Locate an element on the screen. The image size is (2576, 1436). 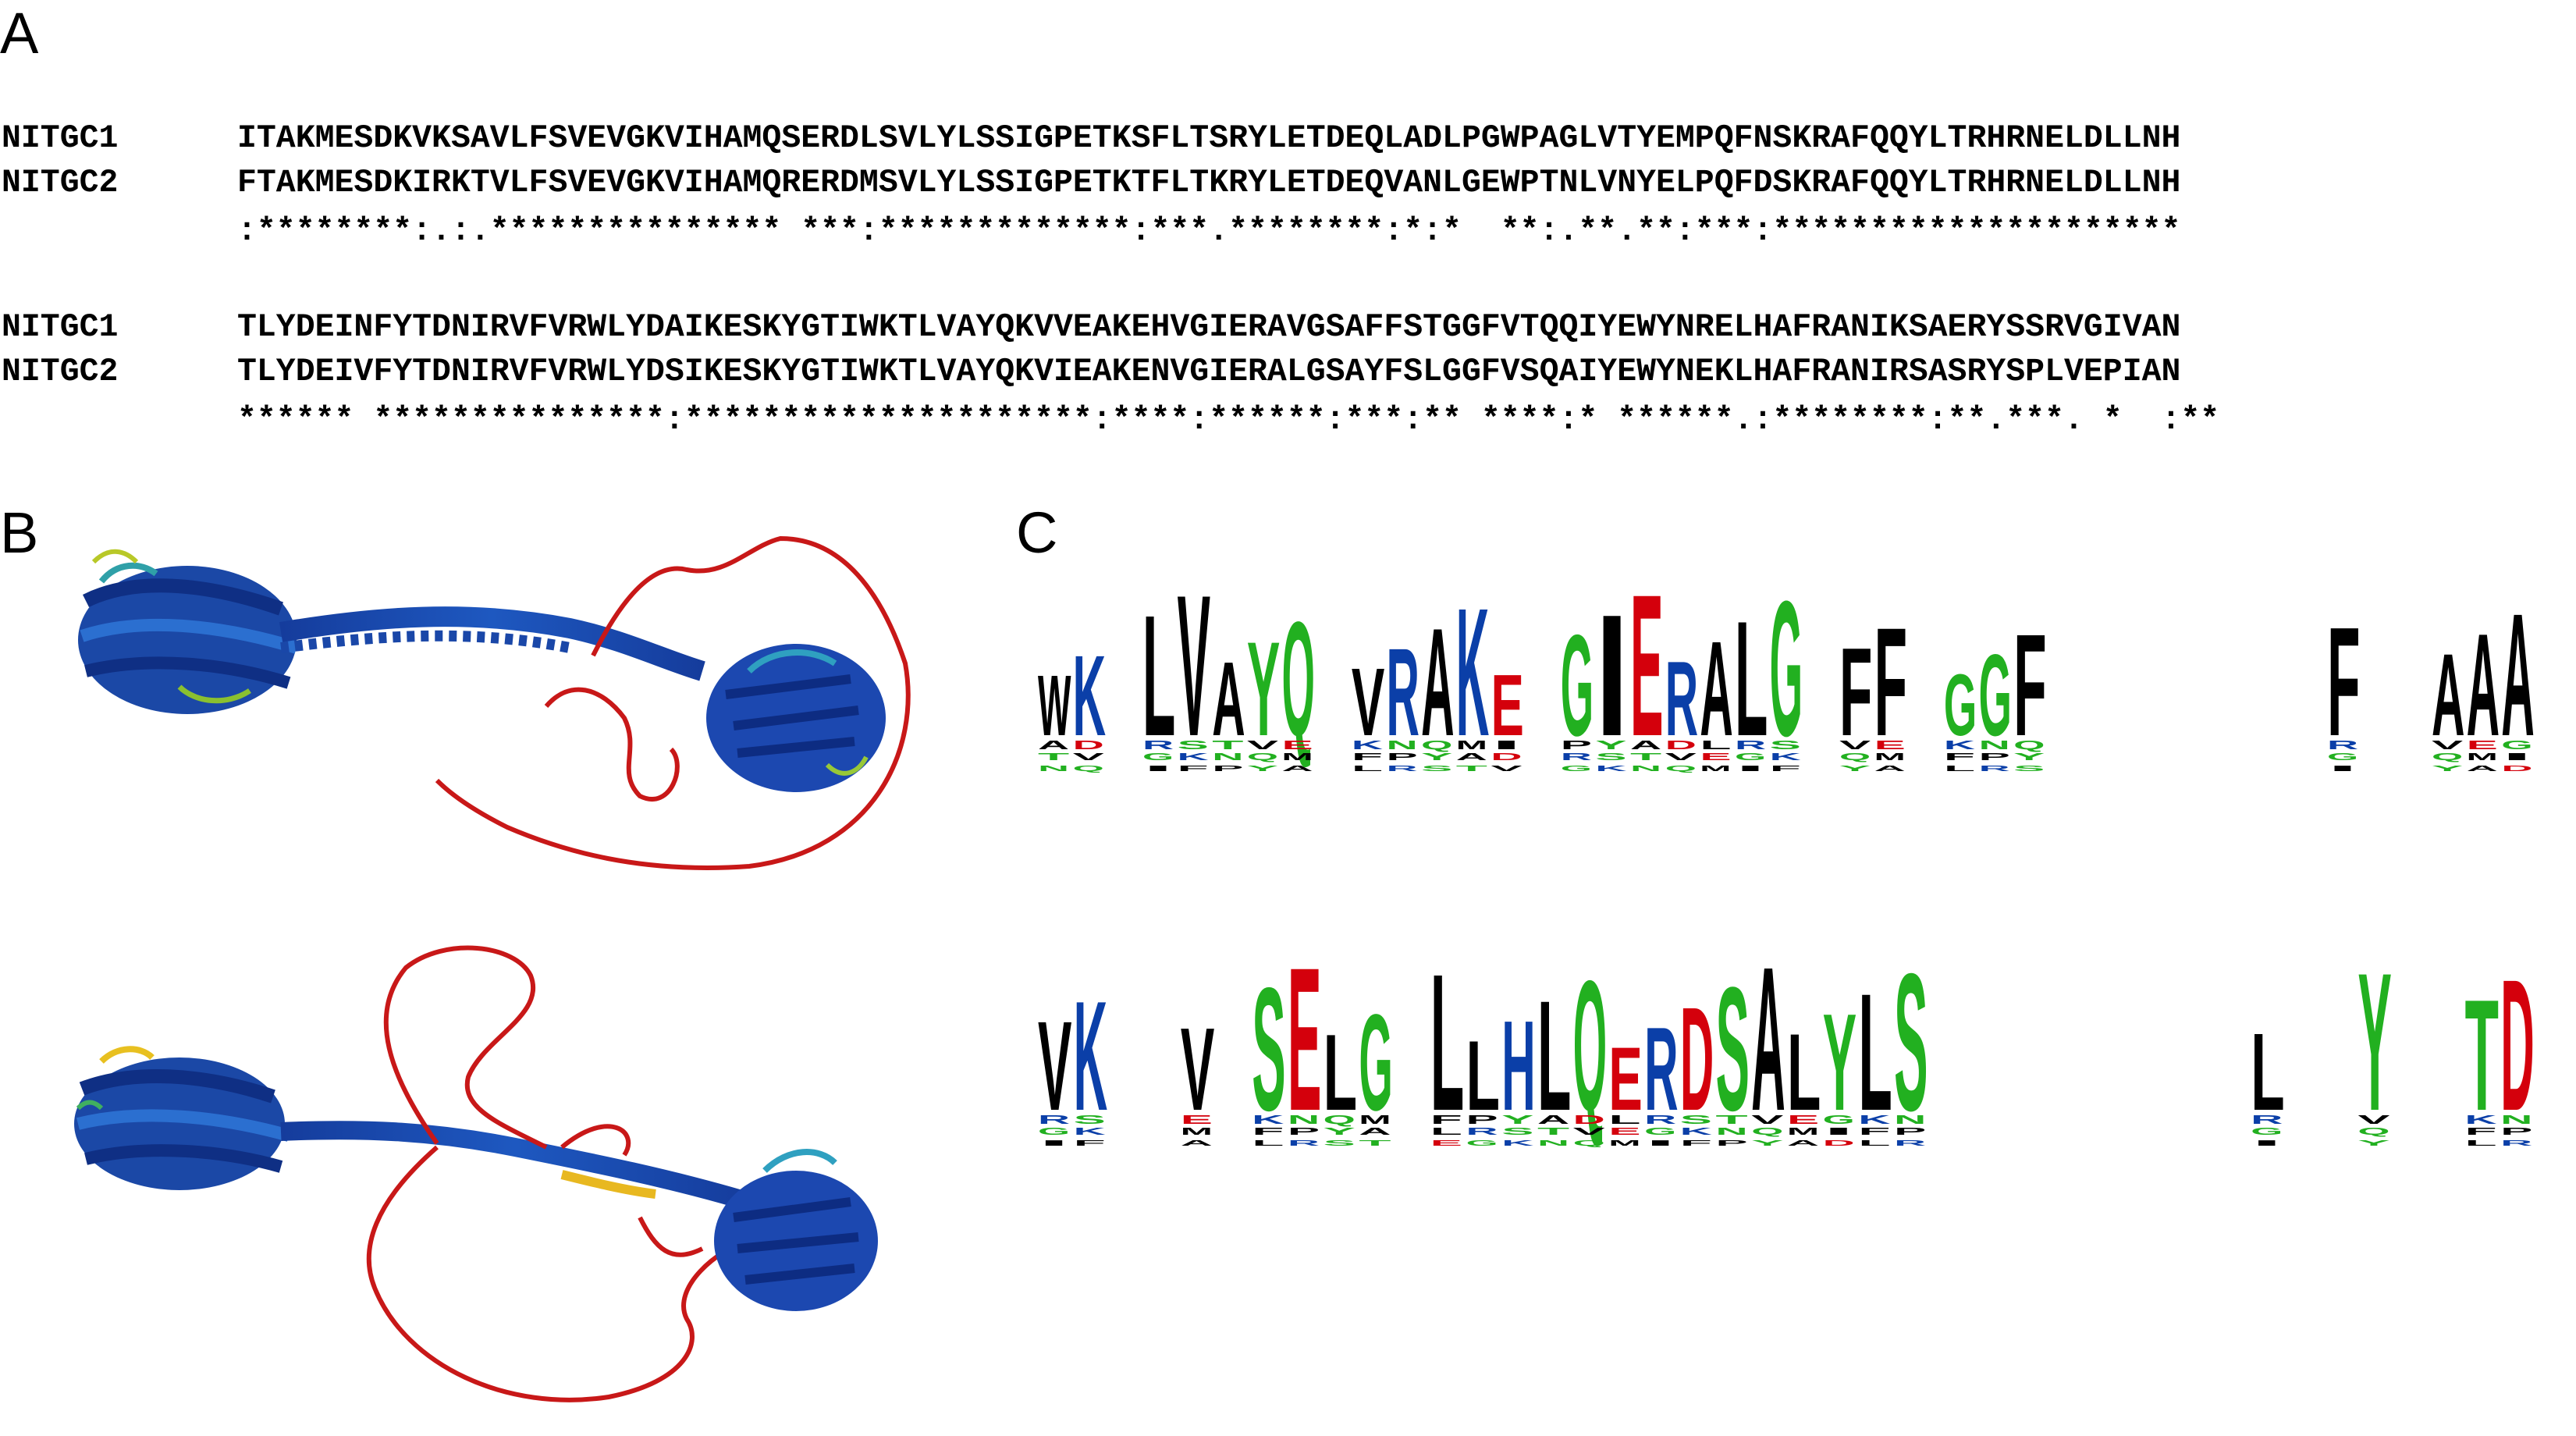
logo-letter: T is located at coordinates (2482, 1055).